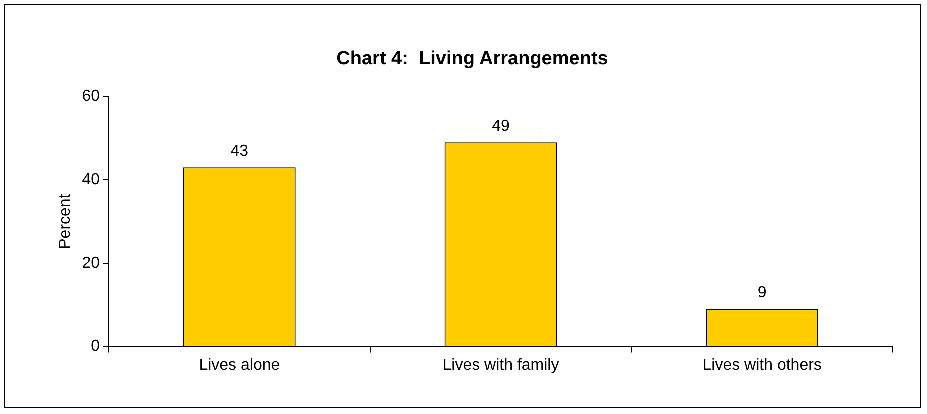 This screenshot has height=414, width=927. Describe the element at coordinates (91, 263) in the screenshot. I see `y-tick-label: 20` at that location.